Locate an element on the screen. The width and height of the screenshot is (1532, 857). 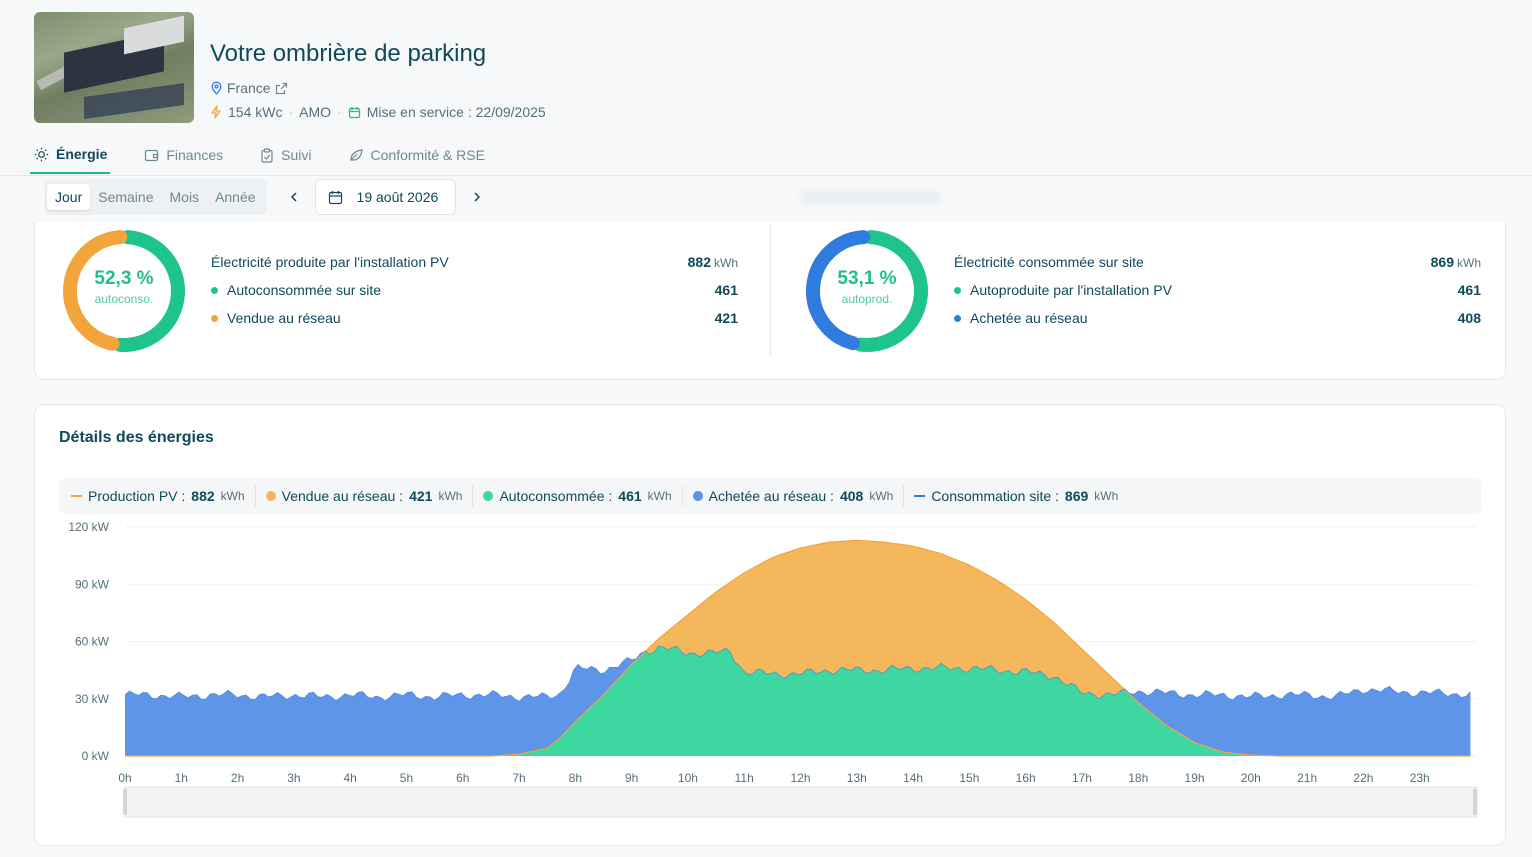
slider-handle-left is located at coordinates (125, 802).